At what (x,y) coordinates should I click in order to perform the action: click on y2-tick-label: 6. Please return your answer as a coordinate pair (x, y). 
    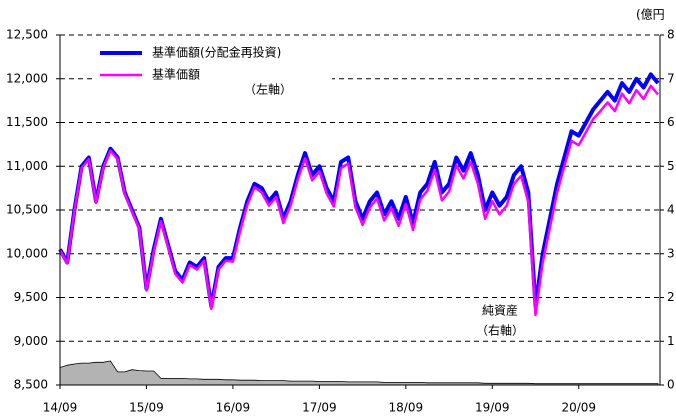
    Looking at the image, I should click on (671, 122).